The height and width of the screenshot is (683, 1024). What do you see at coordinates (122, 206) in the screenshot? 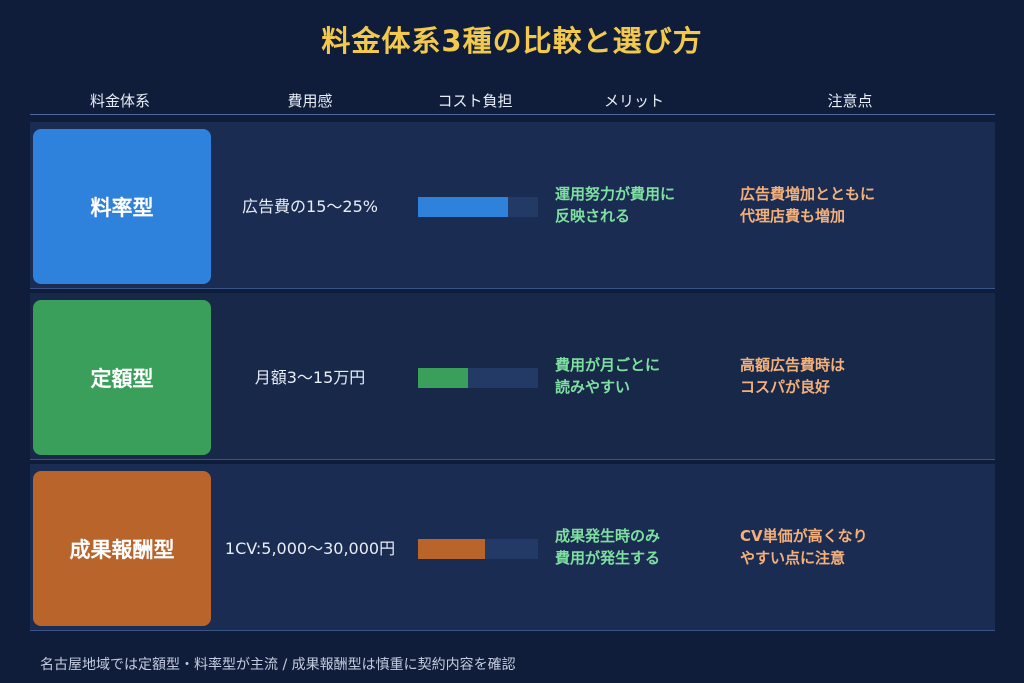
I see `type-box: 料率型` at bounding box center [122, 206].